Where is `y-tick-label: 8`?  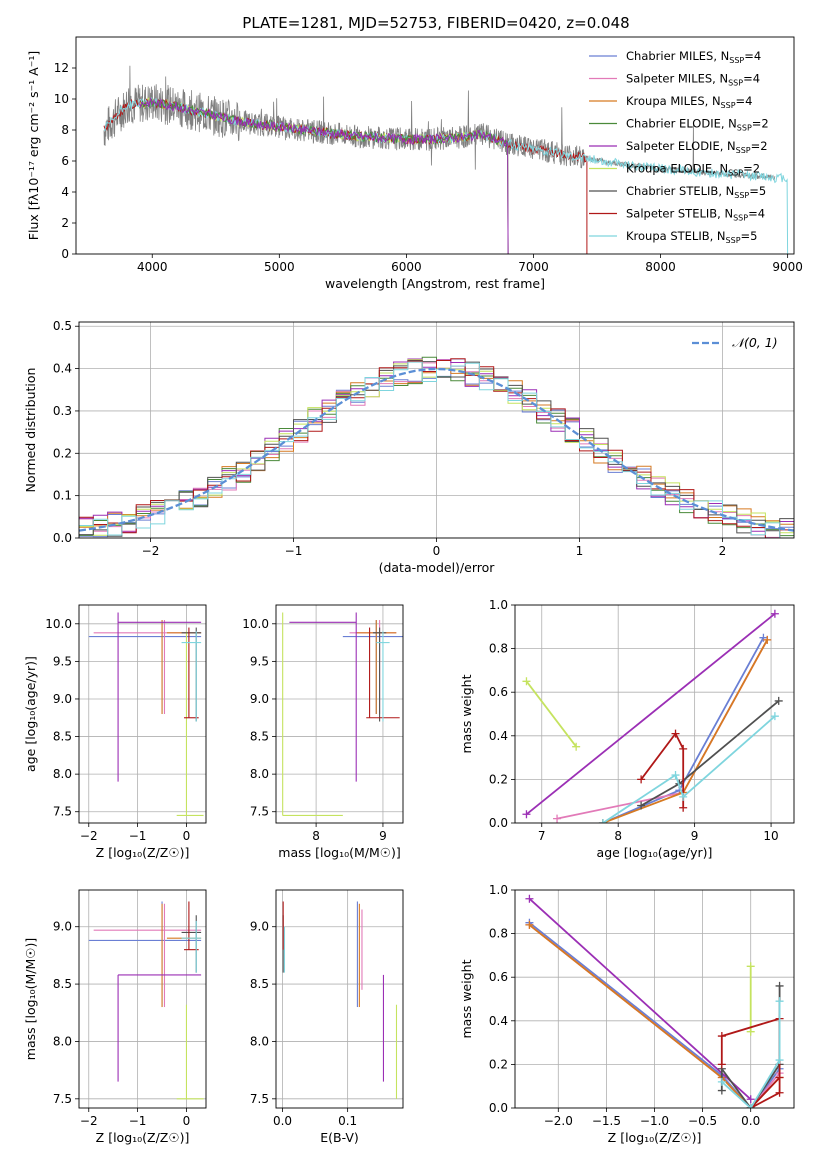
y-tick-label: 8 is located at coordinates (65, 130).